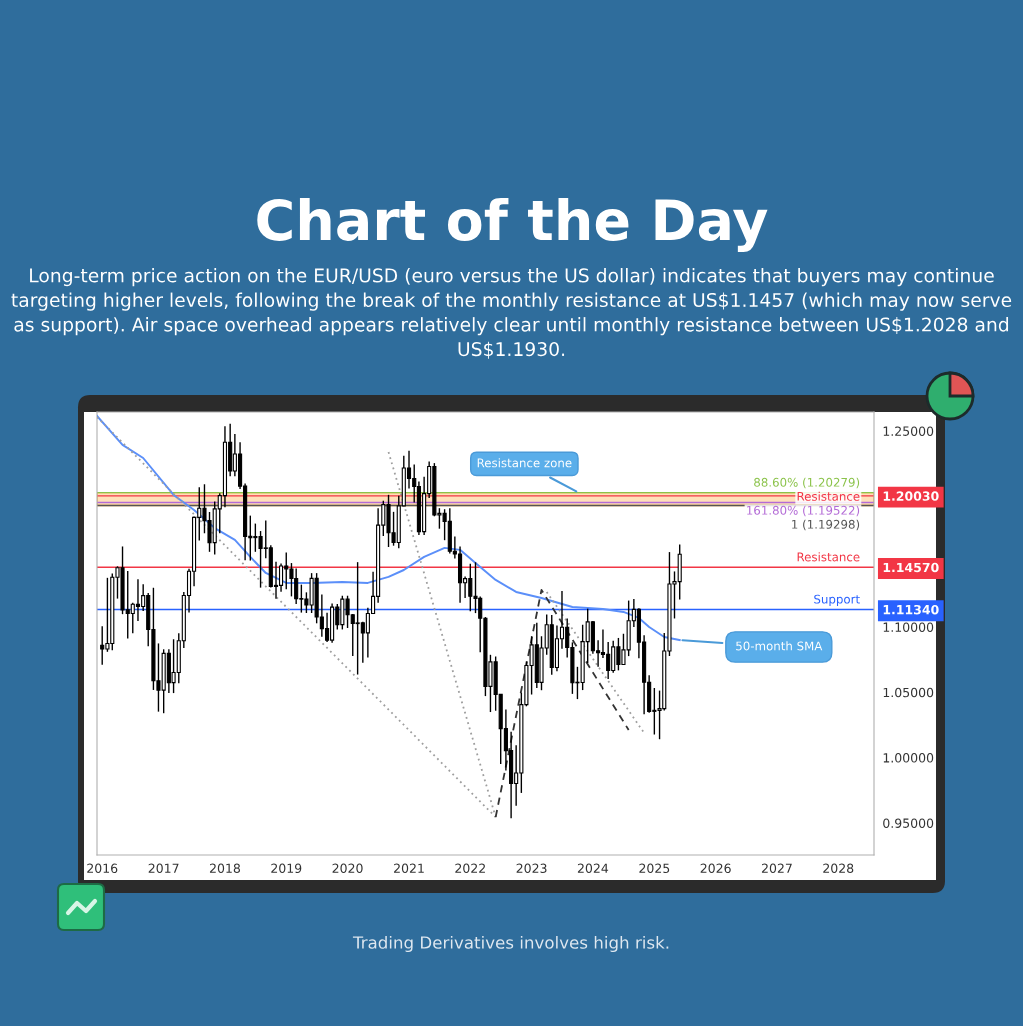 Image resolution: width=1023 pixels, height=1026 pixels. Describe the element at coordinates (470, 868) in the screenshot. I see `x-tick-label: 2022` at that location.